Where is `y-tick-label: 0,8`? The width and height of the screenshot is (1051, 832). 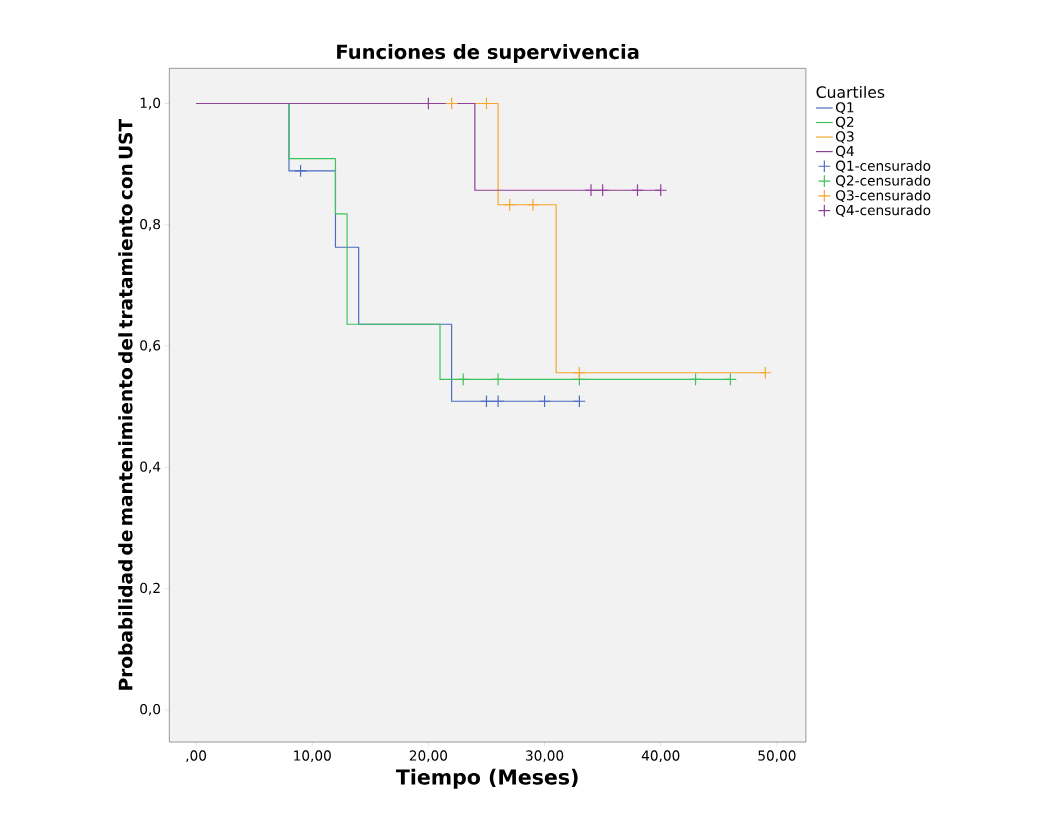
y-tick-label: 0,8 is located at coordinates (150, 224).